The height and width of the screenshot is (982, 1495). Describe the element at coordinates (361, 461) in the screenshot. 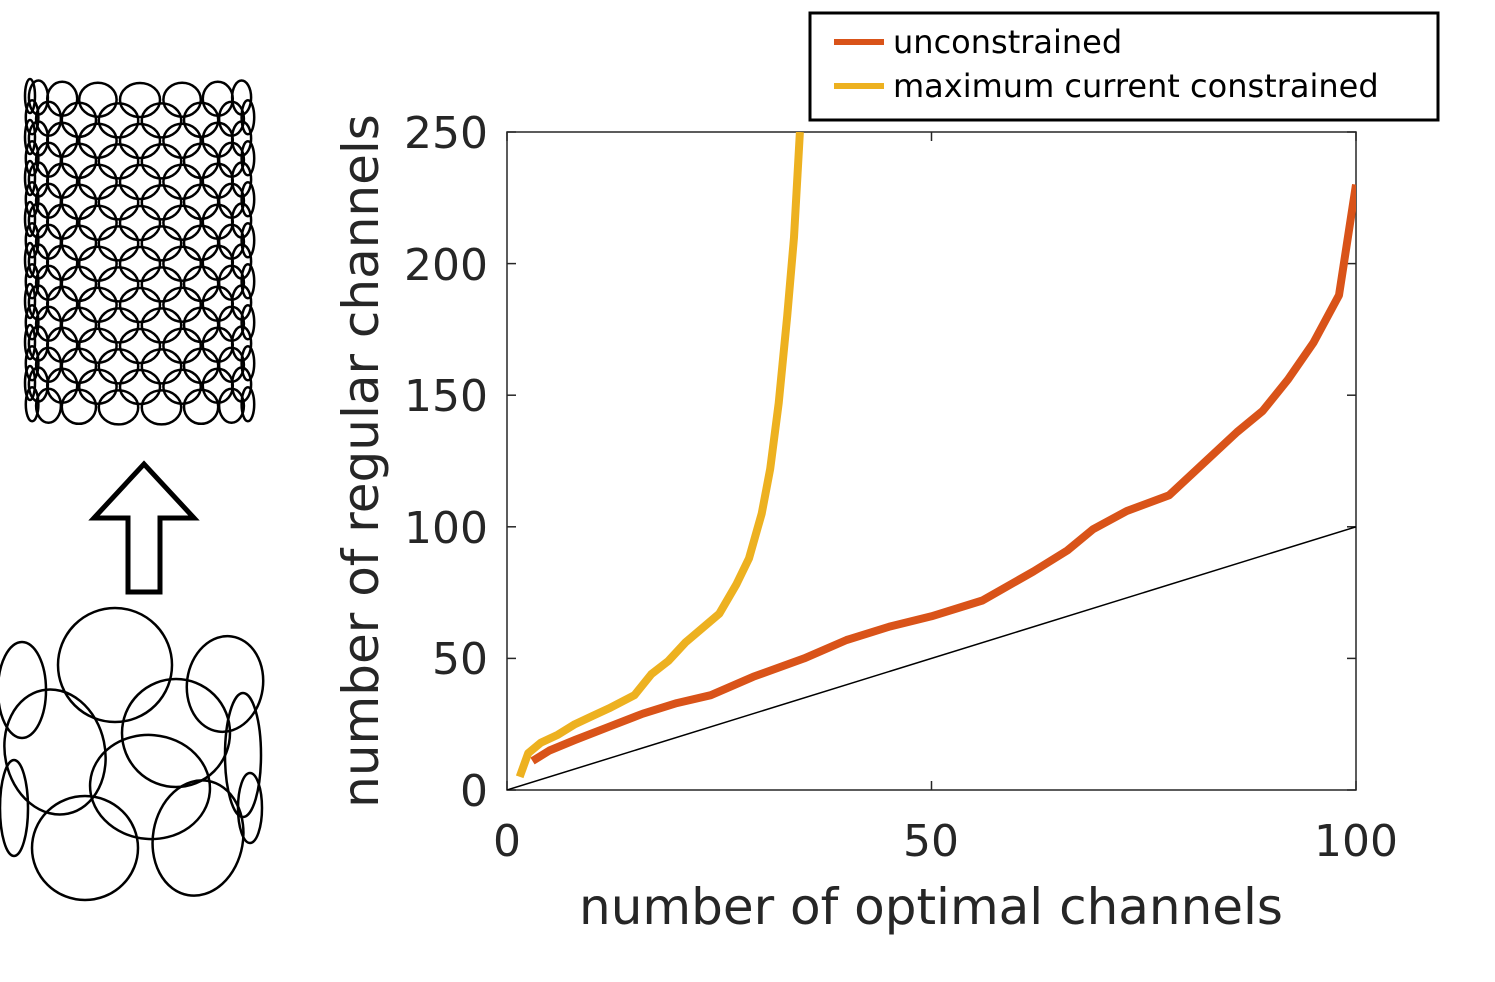

I see `y-axis-title: number of regular channels` at that location.